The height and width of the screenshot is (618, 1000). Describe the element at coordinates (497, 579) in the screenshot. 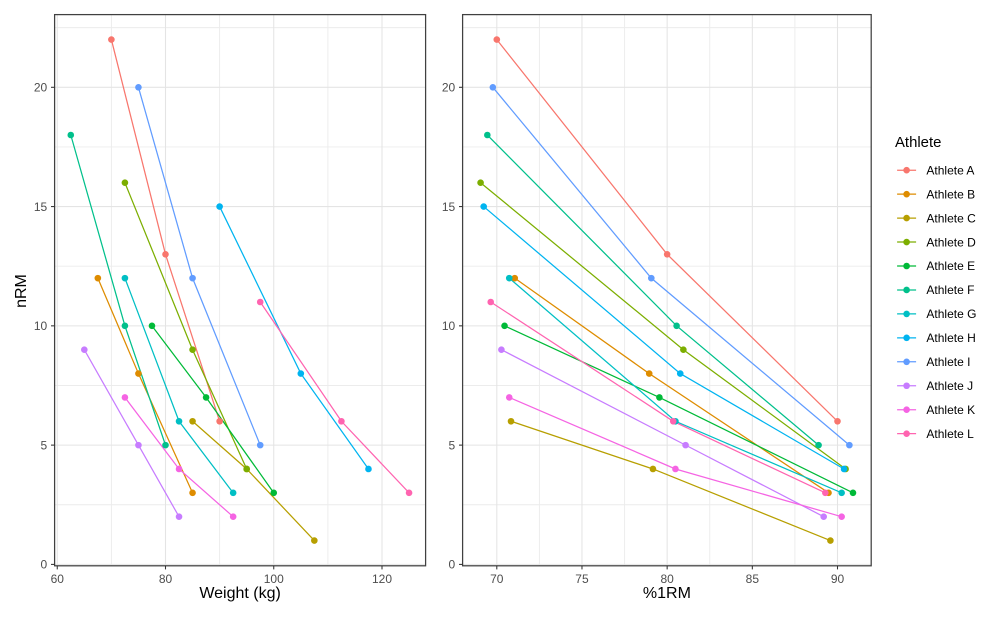

I see `svg-text: 70` at that location.